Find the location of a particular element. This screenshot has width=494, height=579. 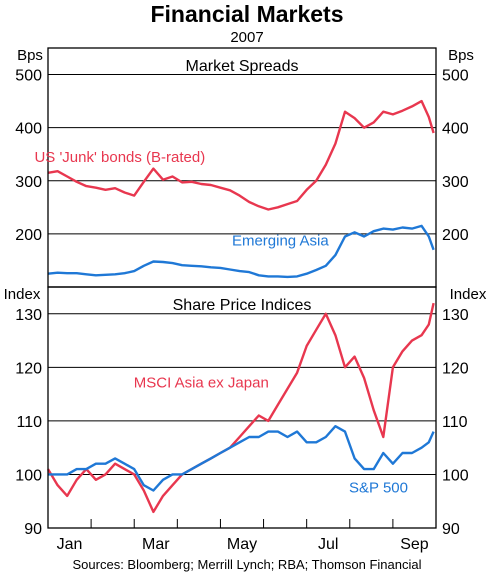

y-tick-label-right-400: 400 is located at coordinates (455, 129).